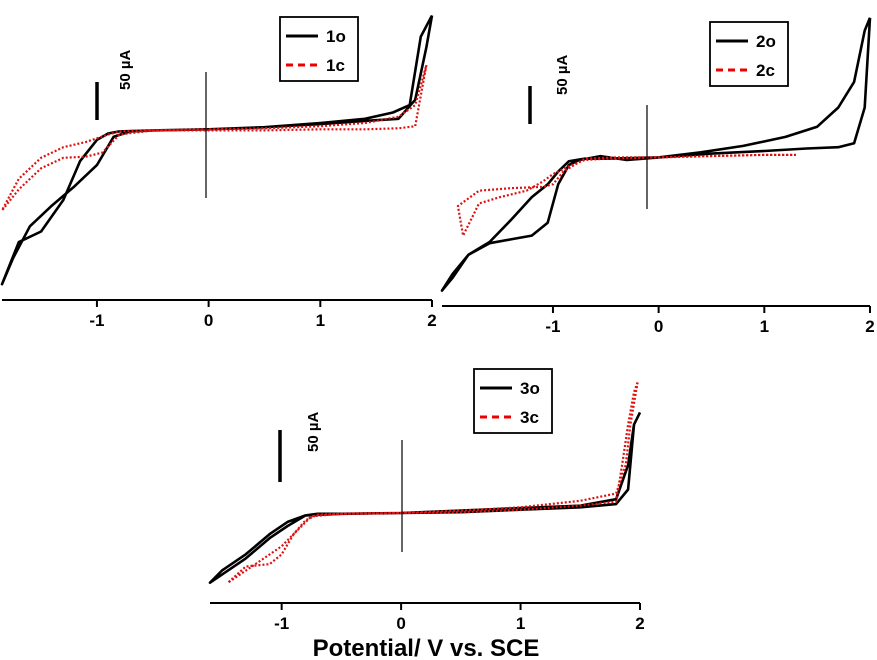  What do you see at coordinates (766, 41) in the screenshot?
I see `legend-label-2o: 2o` at bounding box center [766, 41].